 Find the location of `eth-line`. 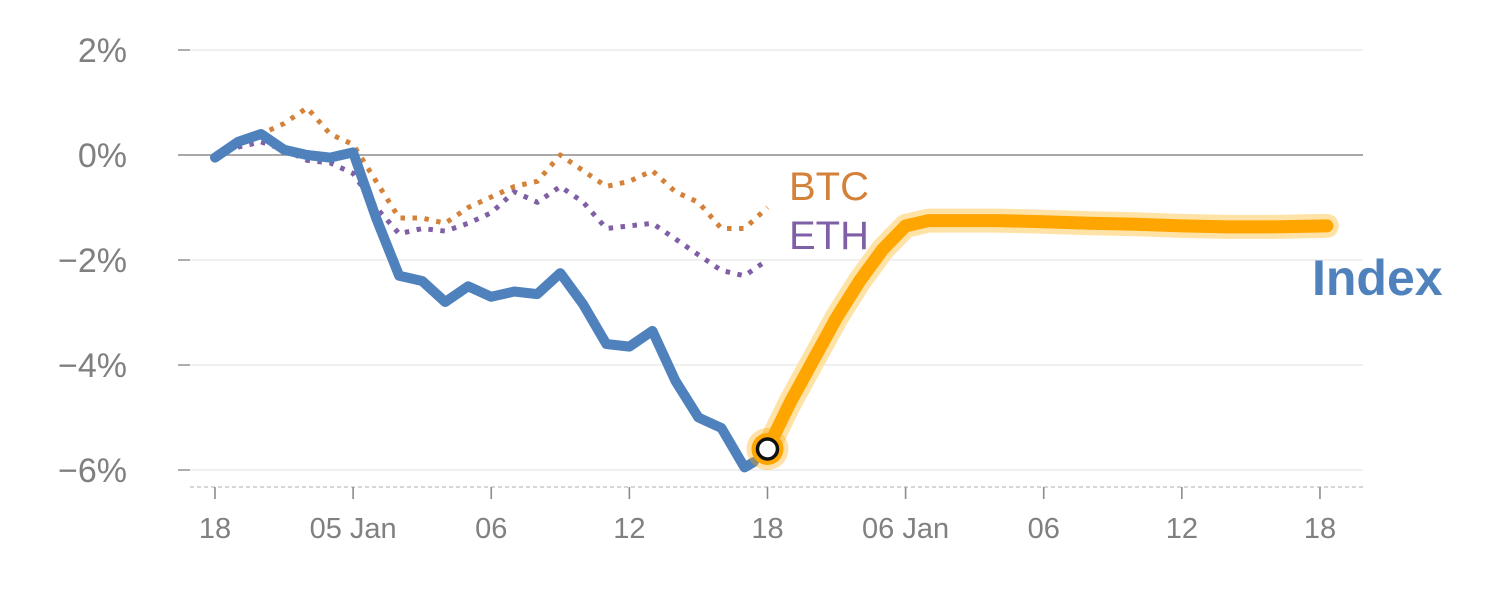

eth-line is located at coordinates (491, 209).